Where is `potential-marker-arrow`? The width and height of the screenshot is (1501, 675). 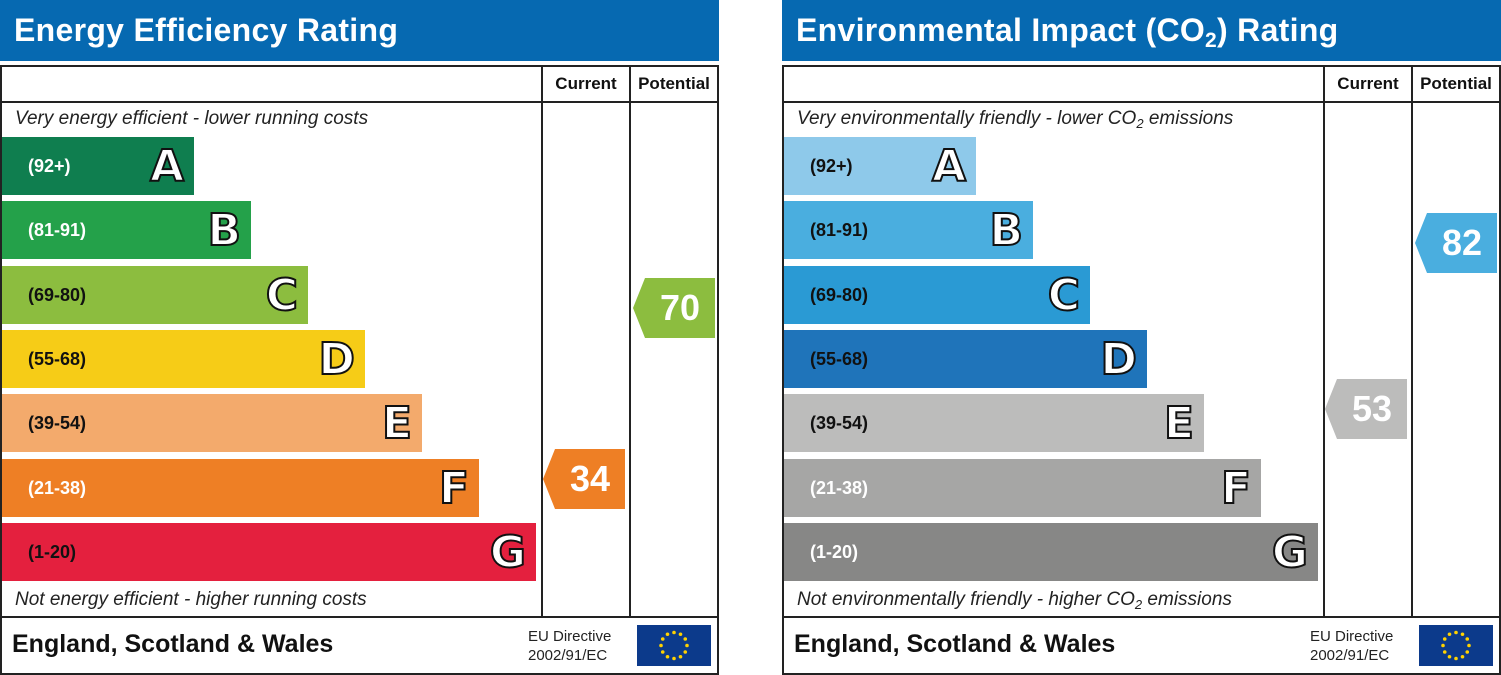
potential-marker-arrow is located at coordinates (674, 307).